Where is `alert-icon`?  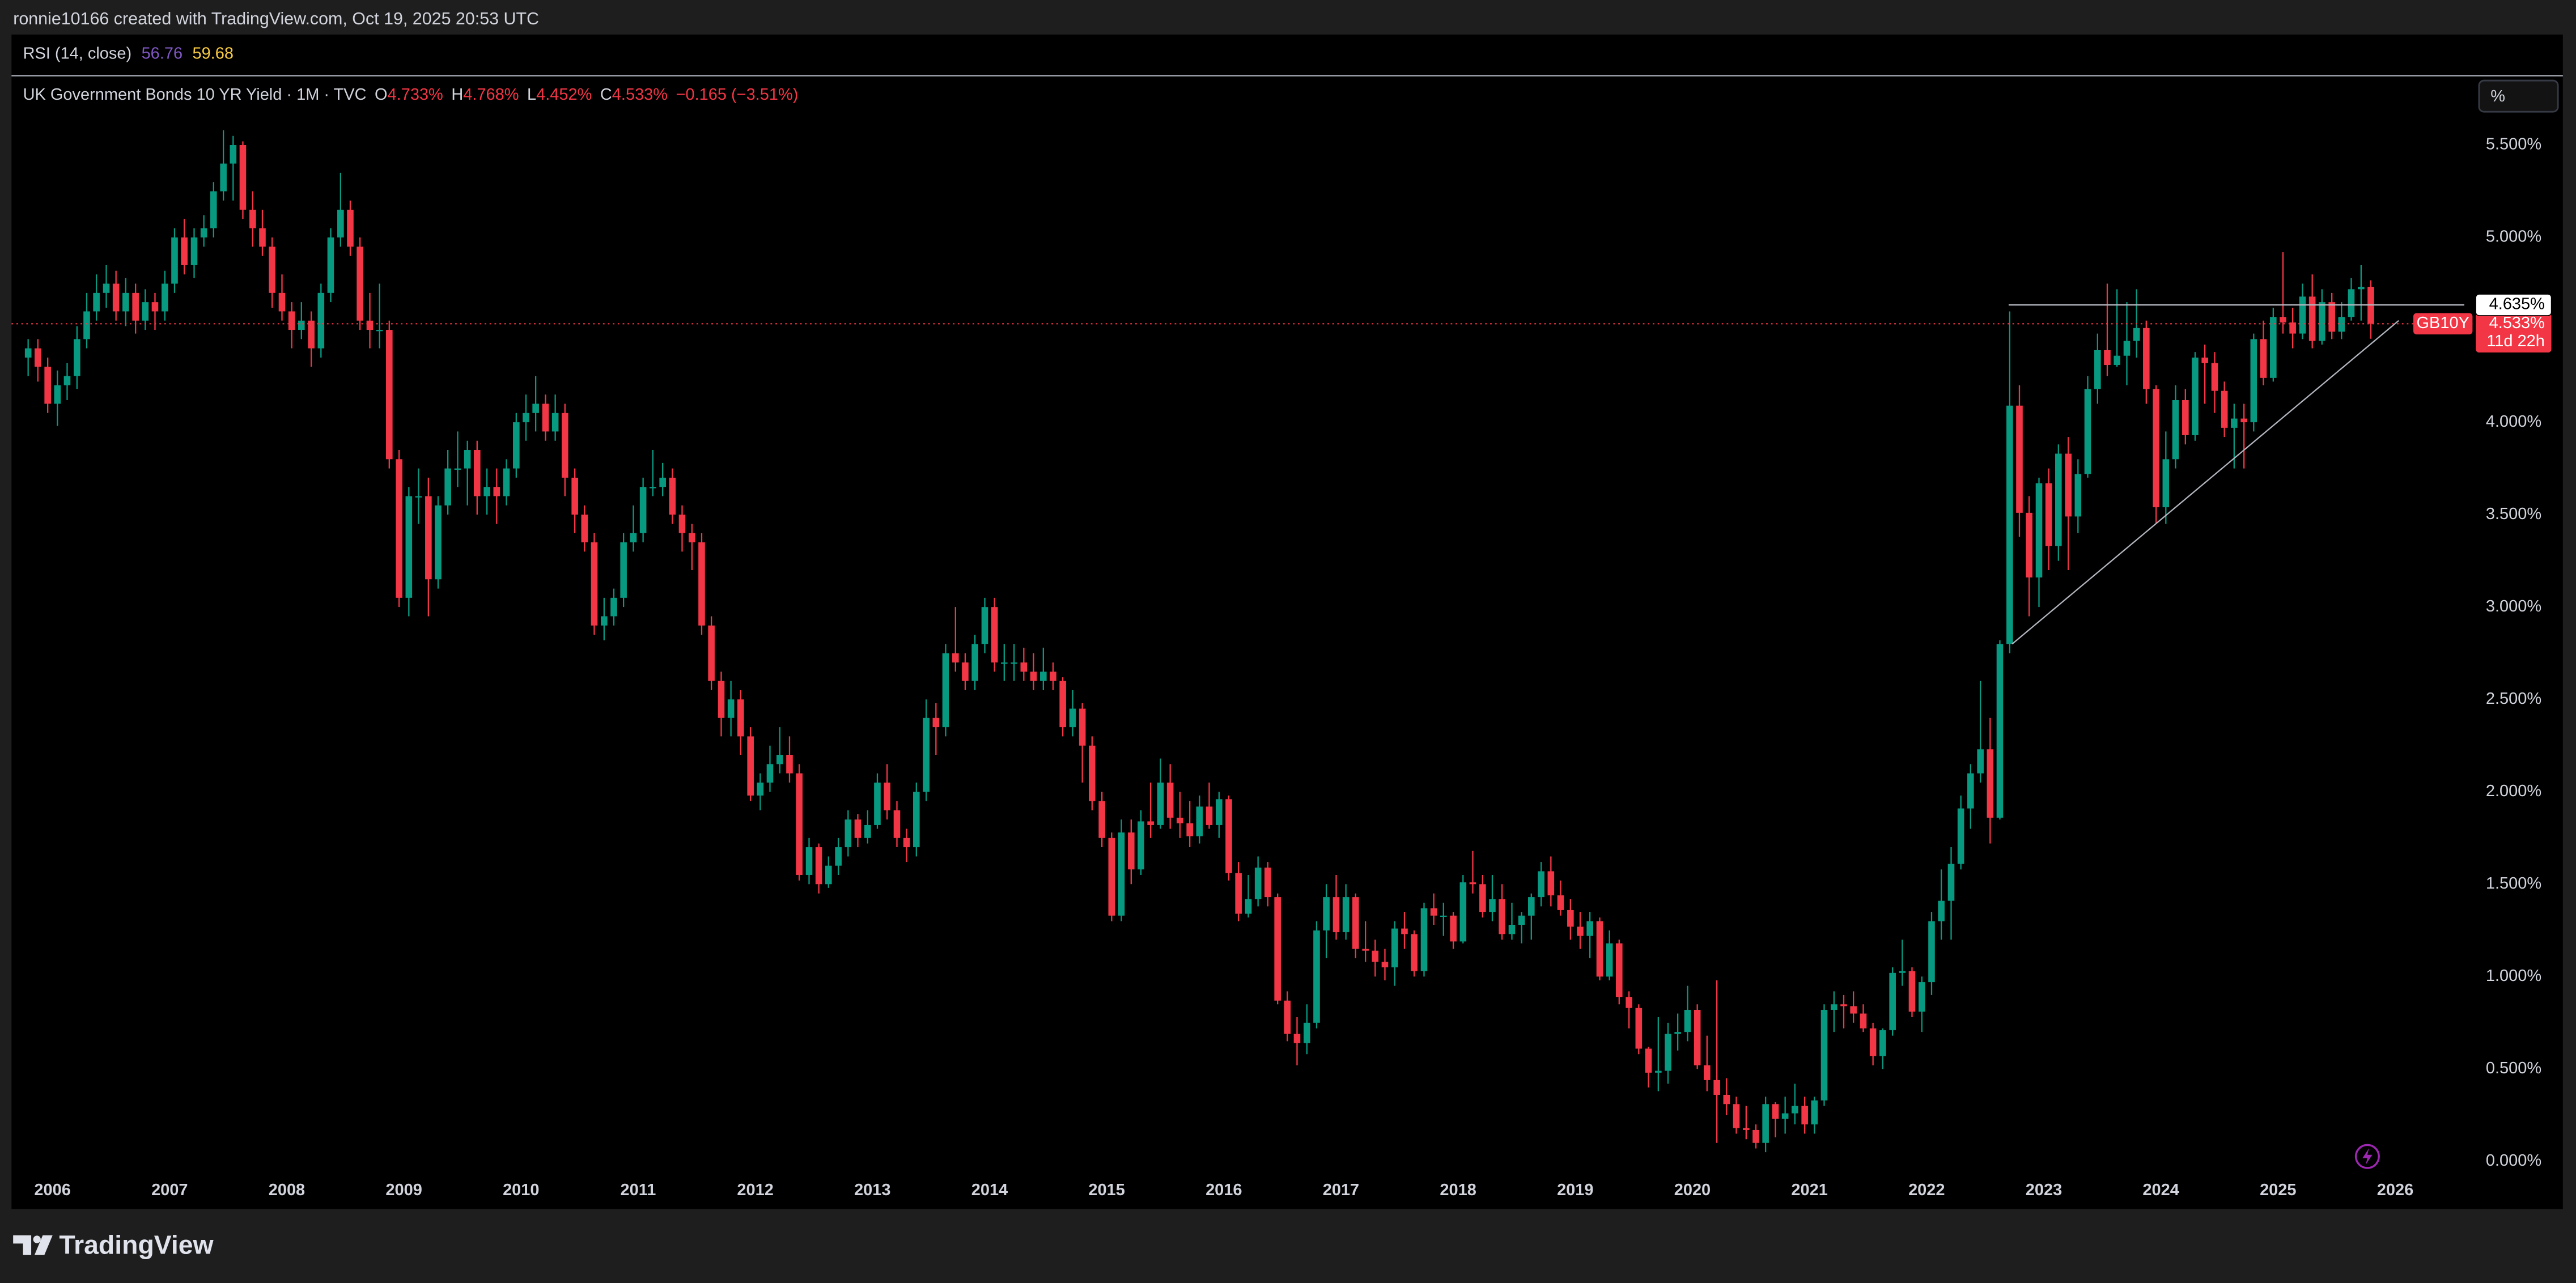 alert-icon is located at coordinates (2367, 1156).